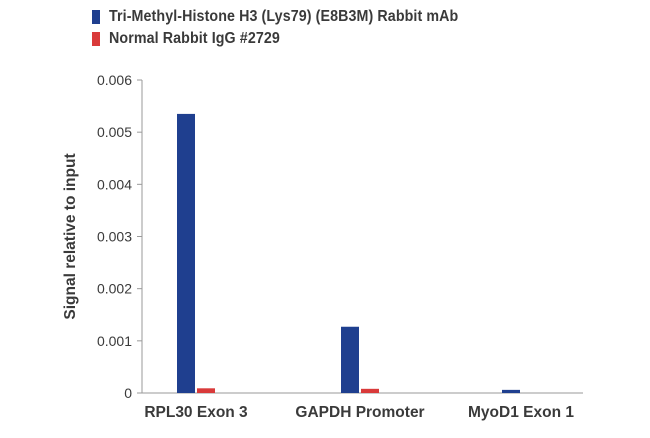 This screenshot has width=650, height=438. Describe the element at coordinates (114, 132) in the screenshot. I see `y-tick-label: 0.005` at that location.